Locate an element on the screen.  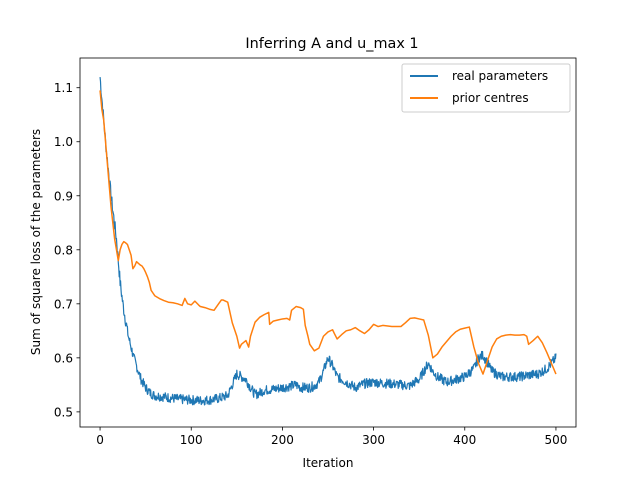
legend-label-real-parameters: real parameters is located at coordinates (500, 76).